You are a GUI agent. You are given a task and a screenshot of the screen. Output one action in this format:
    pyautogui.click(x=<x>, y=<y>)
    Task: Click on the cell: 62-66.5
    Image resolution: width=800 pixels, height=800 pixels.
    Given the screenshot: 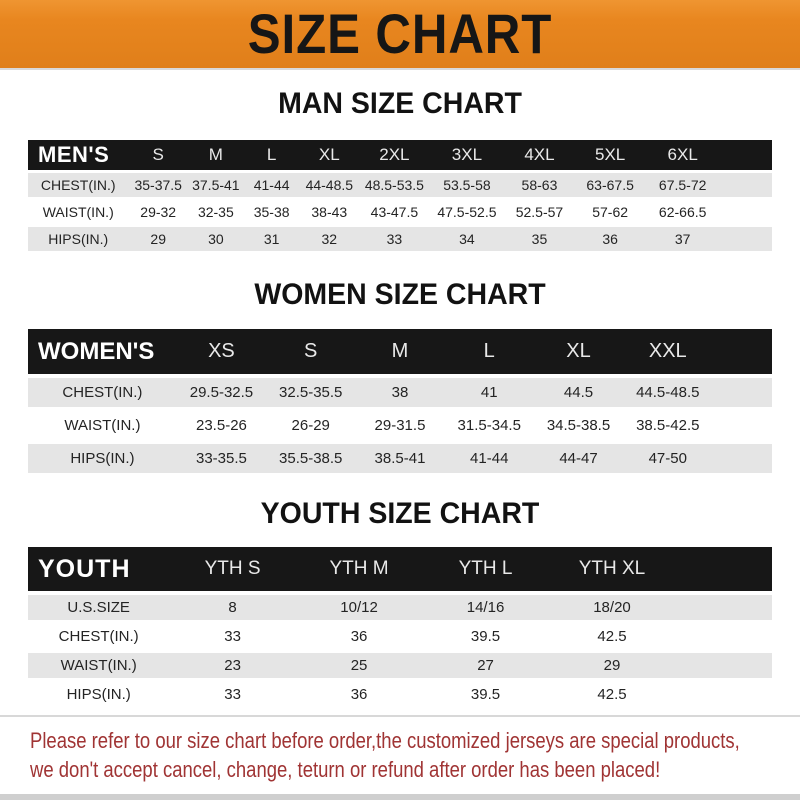 What is the action you would take?
    pyautogui.click(x=682, y=212)
    